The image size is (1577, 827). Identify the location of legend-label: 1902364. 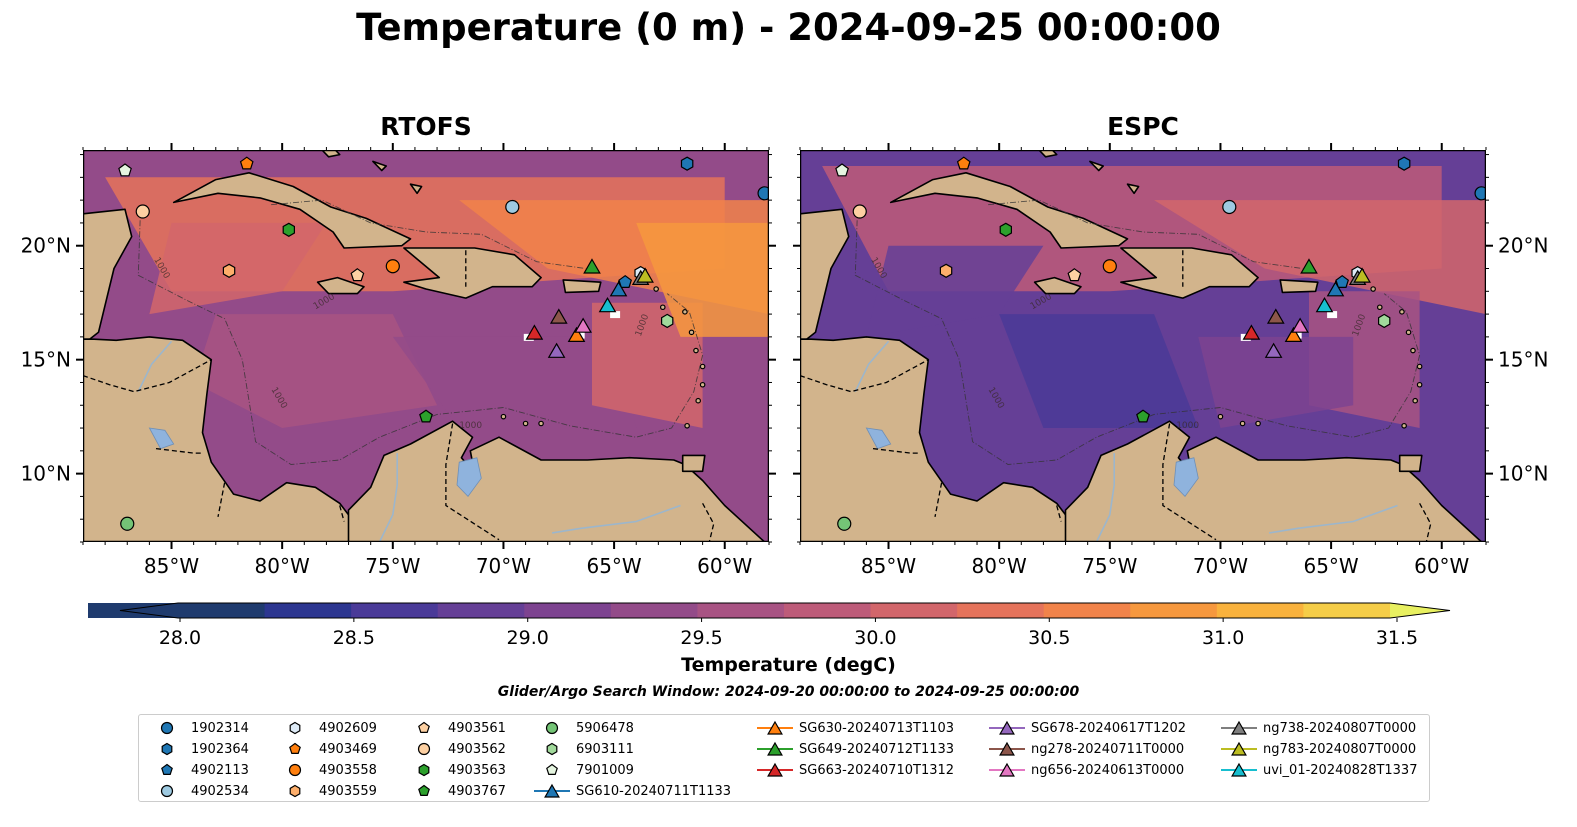
(220, 749).